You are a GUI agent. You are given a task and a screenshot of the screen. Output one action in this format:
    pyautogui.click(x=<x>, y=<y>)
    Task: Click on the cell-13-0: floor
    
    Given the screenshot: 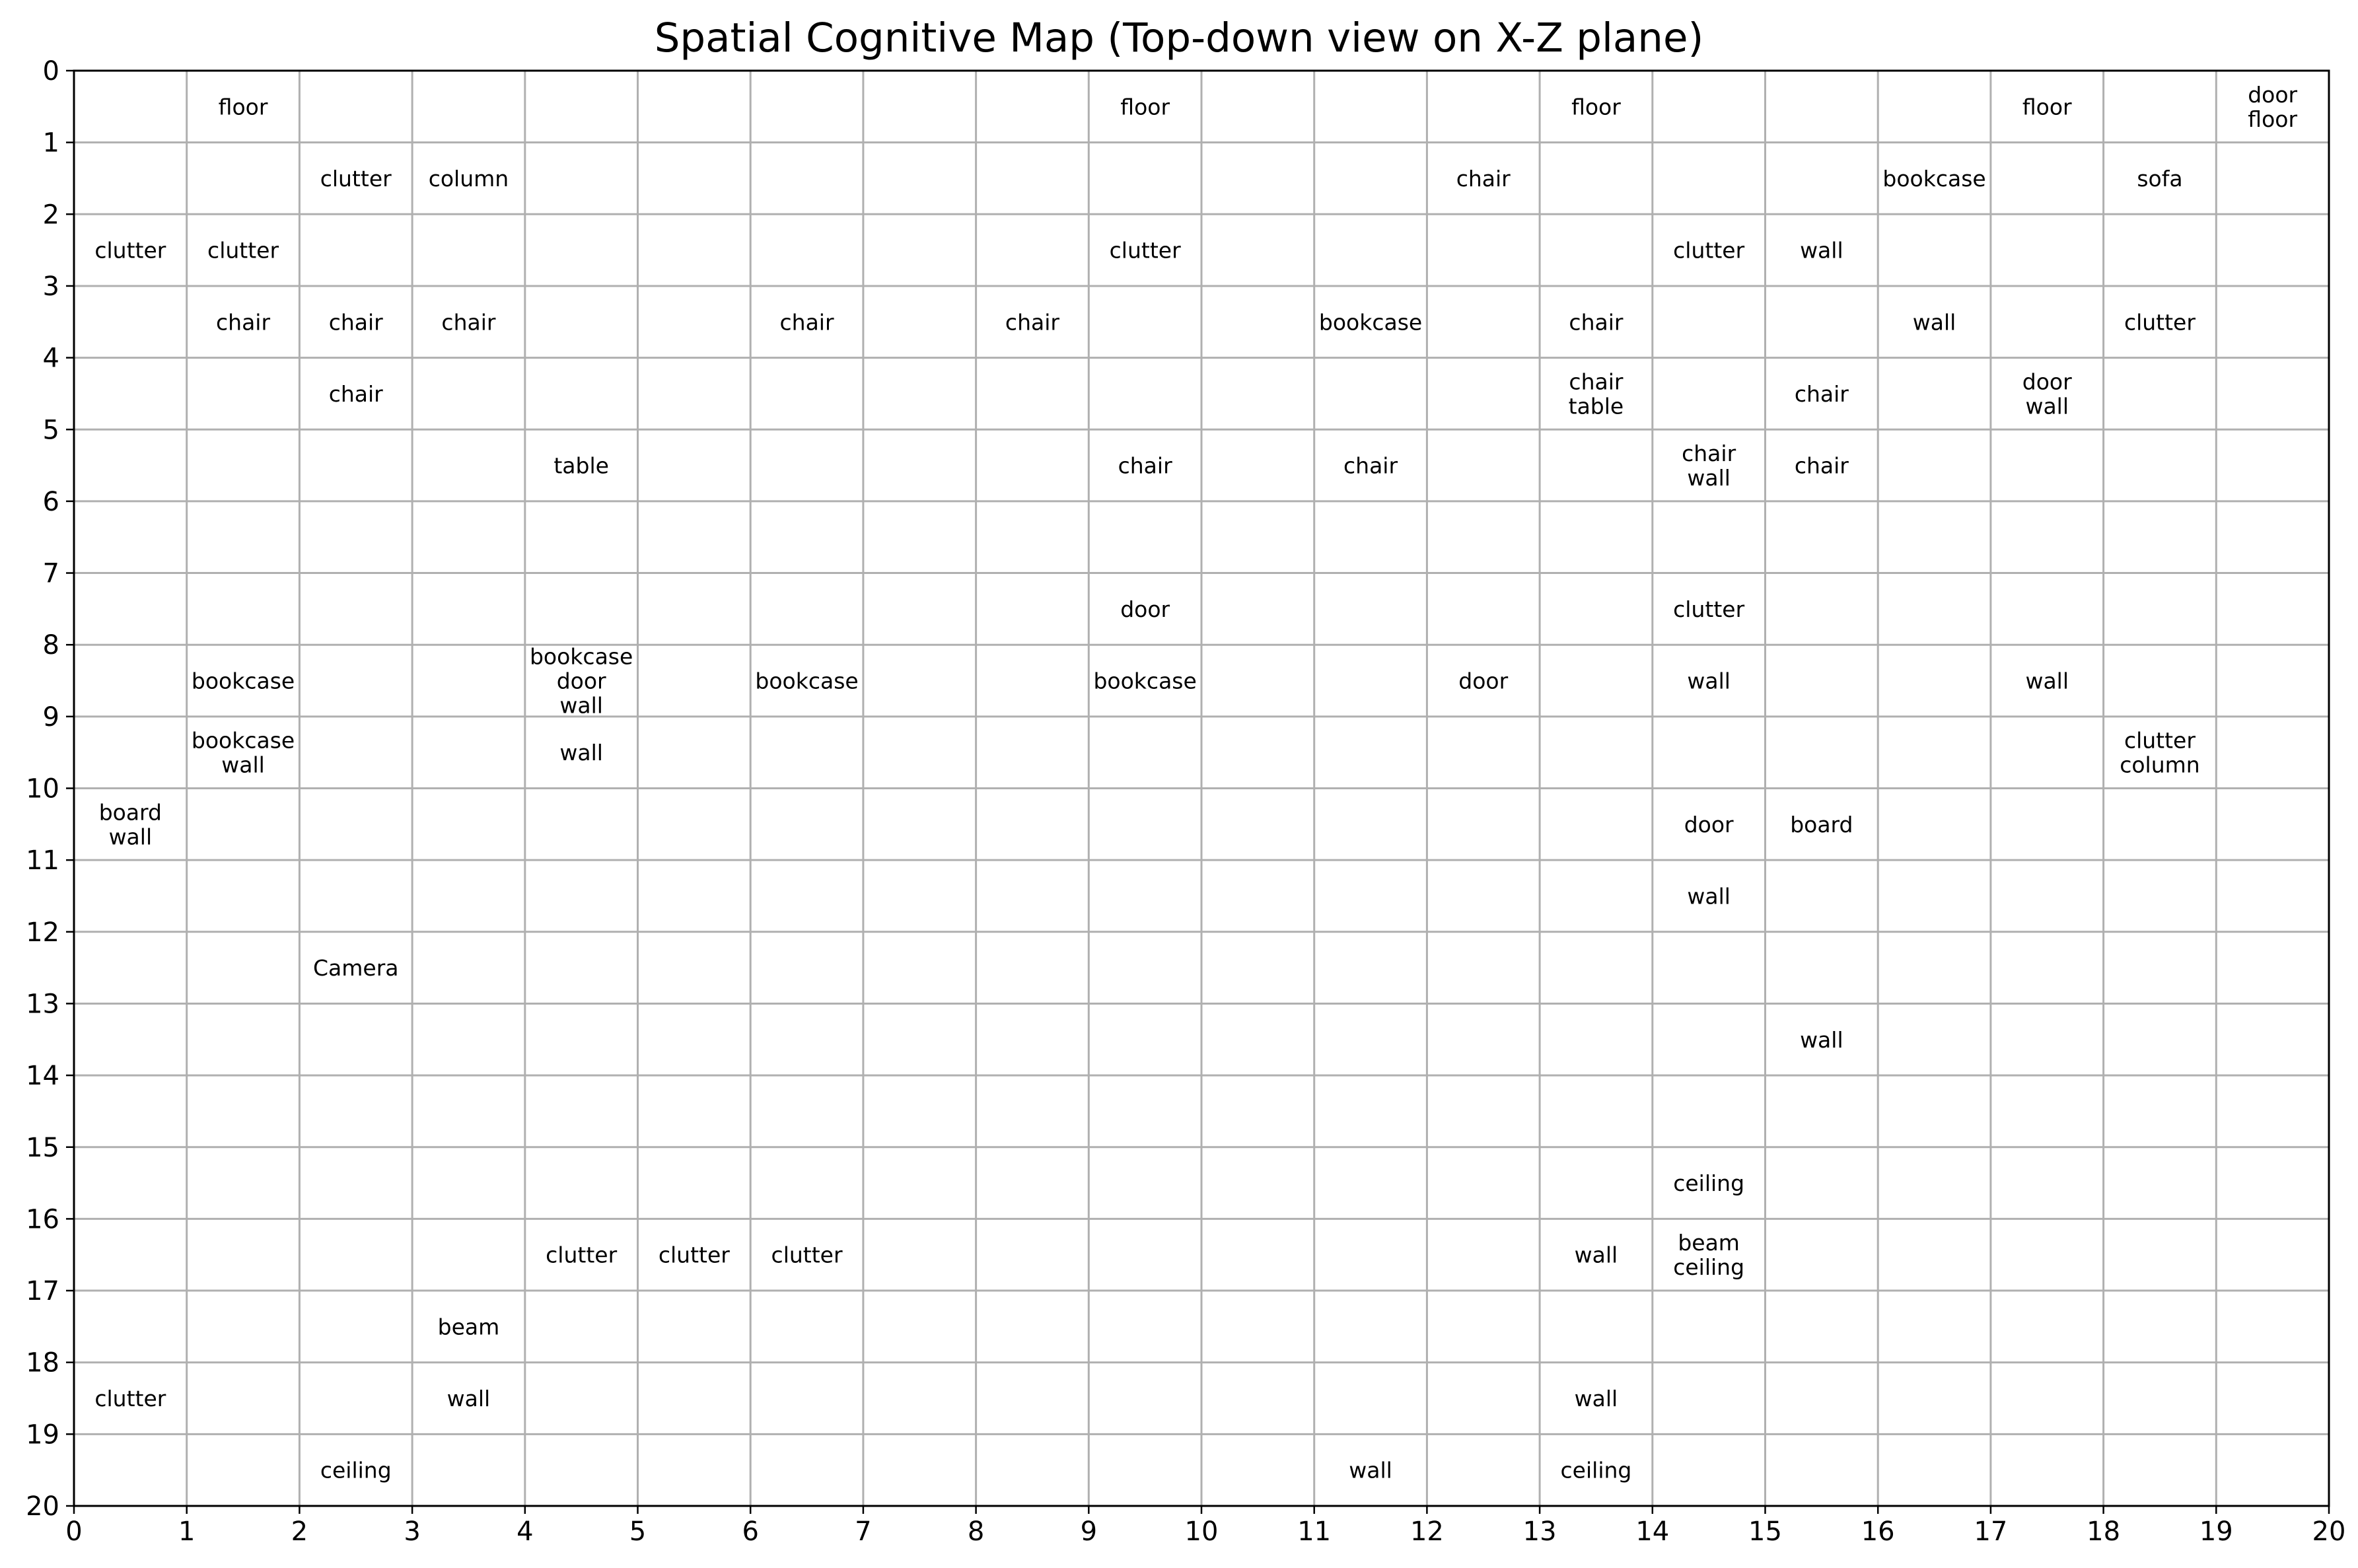 What is the action you would take?
    pyautogui.click(x=1596, y=107)
    